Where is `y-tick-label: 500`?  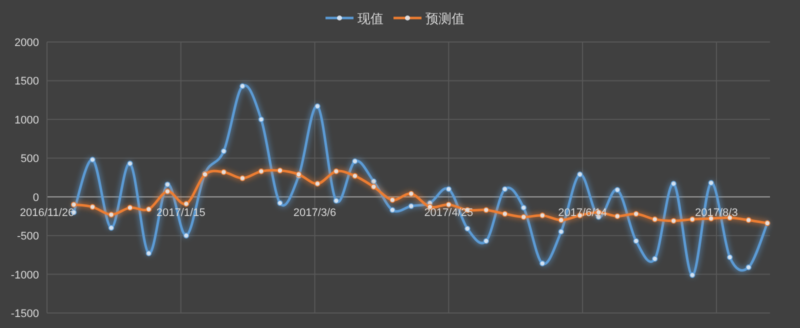 y-tick-label: 500 is located at coordinates (29, 159).